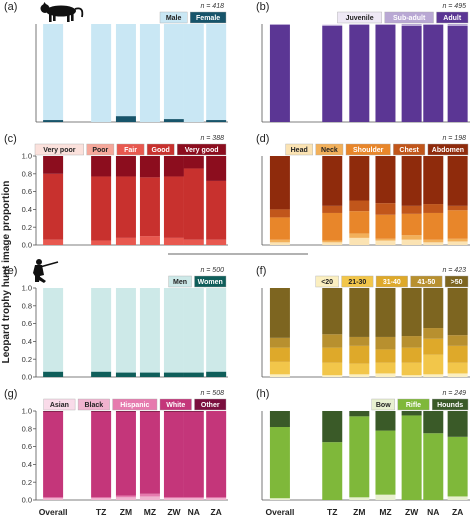  What do you see at coordinates (457, 181) in the screenshot?
I see `bar-segment-za-abdomen` at bounding box center [457, 181].